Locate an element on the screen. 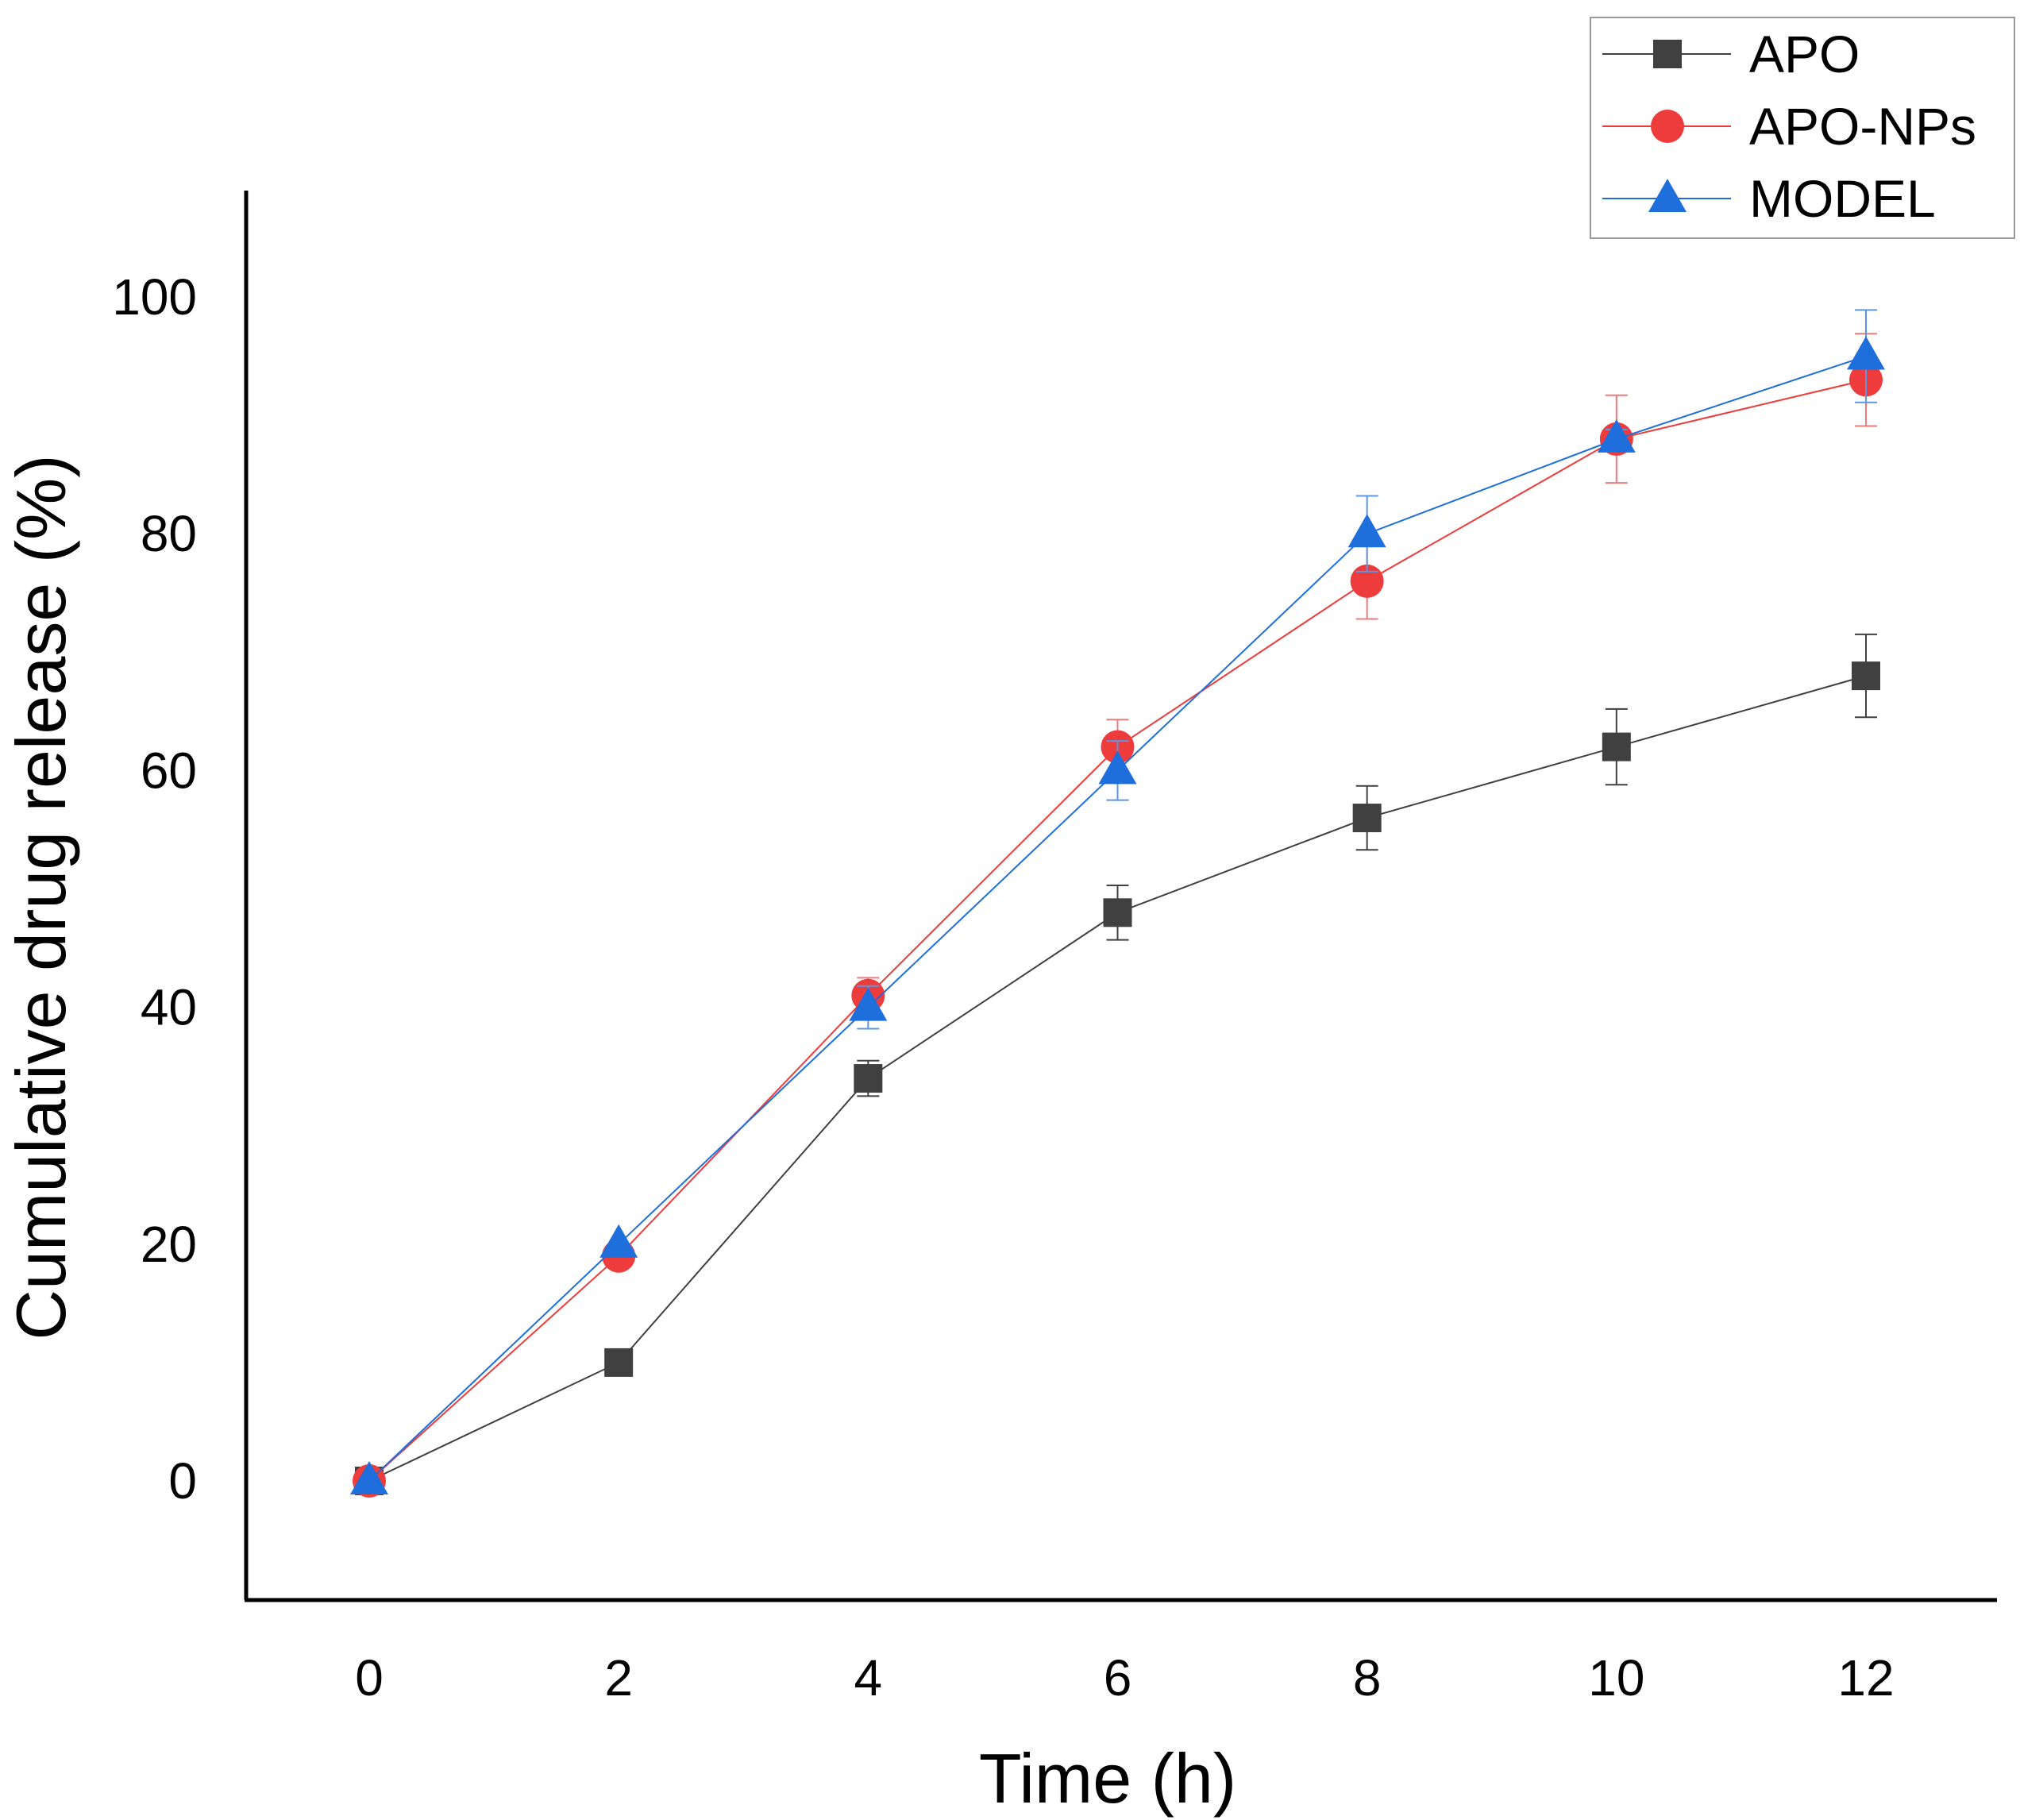 Image resolution: width=2020 pixels, height=1820 pixels. x-tick-label-12: 12 is located at coordinates (1865, 1677).